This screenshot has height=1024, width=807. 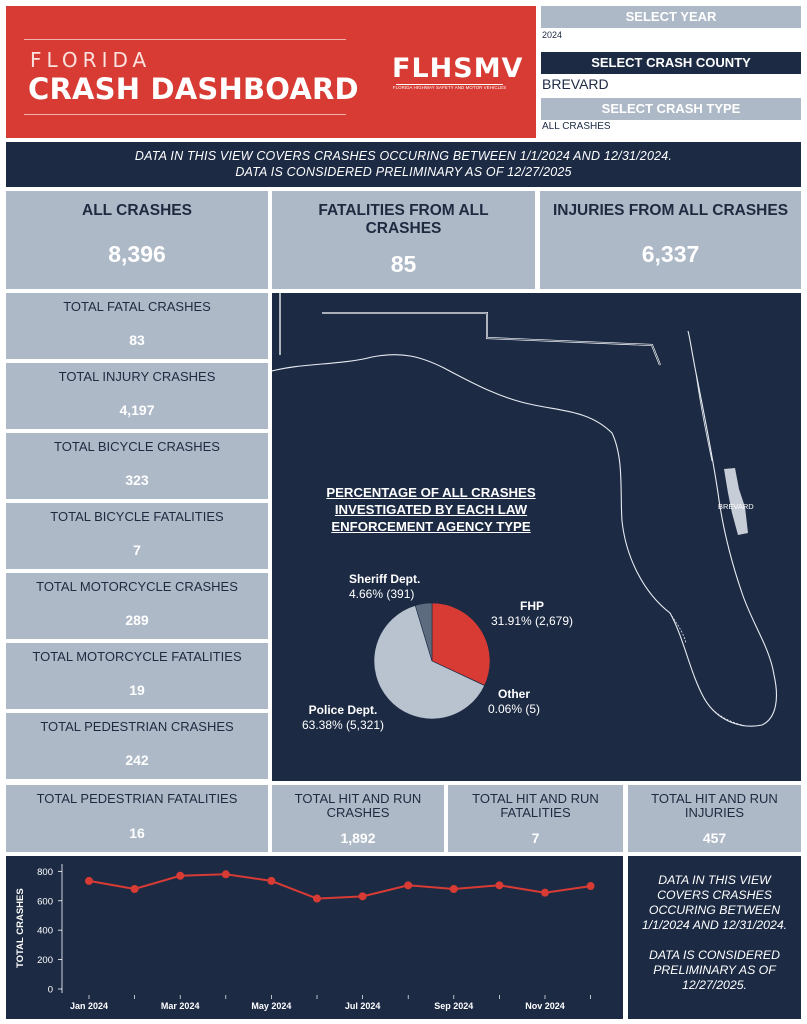 I want to click on stat-fatal-crashes: TOTAL FATAL CRASHES 83, so click(x=137, y=326).